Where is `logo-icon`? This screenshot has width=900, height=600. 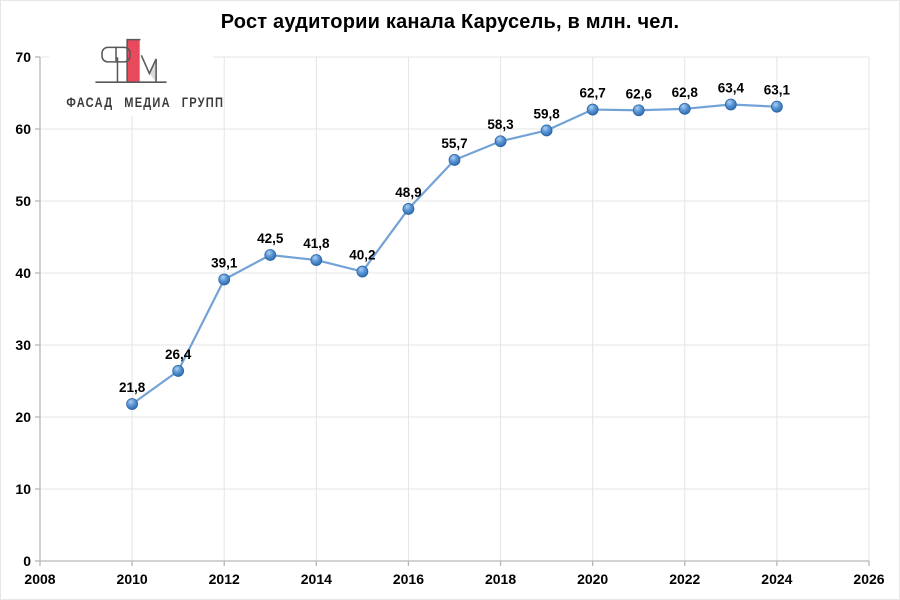
logo-icon is located at coordinates (131, 60).